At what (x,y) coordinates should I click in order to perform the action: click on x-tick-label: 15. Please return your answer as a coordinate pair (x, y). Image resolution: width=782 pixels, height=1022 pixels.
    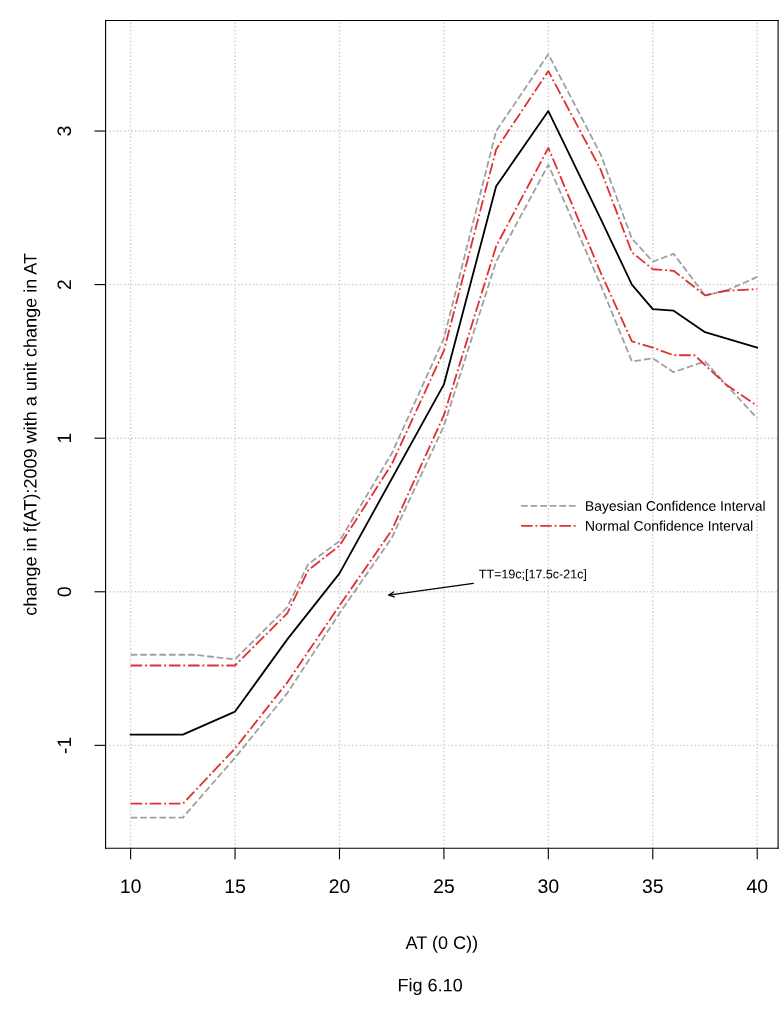
    Looking at the image, I should click on (235, 886).